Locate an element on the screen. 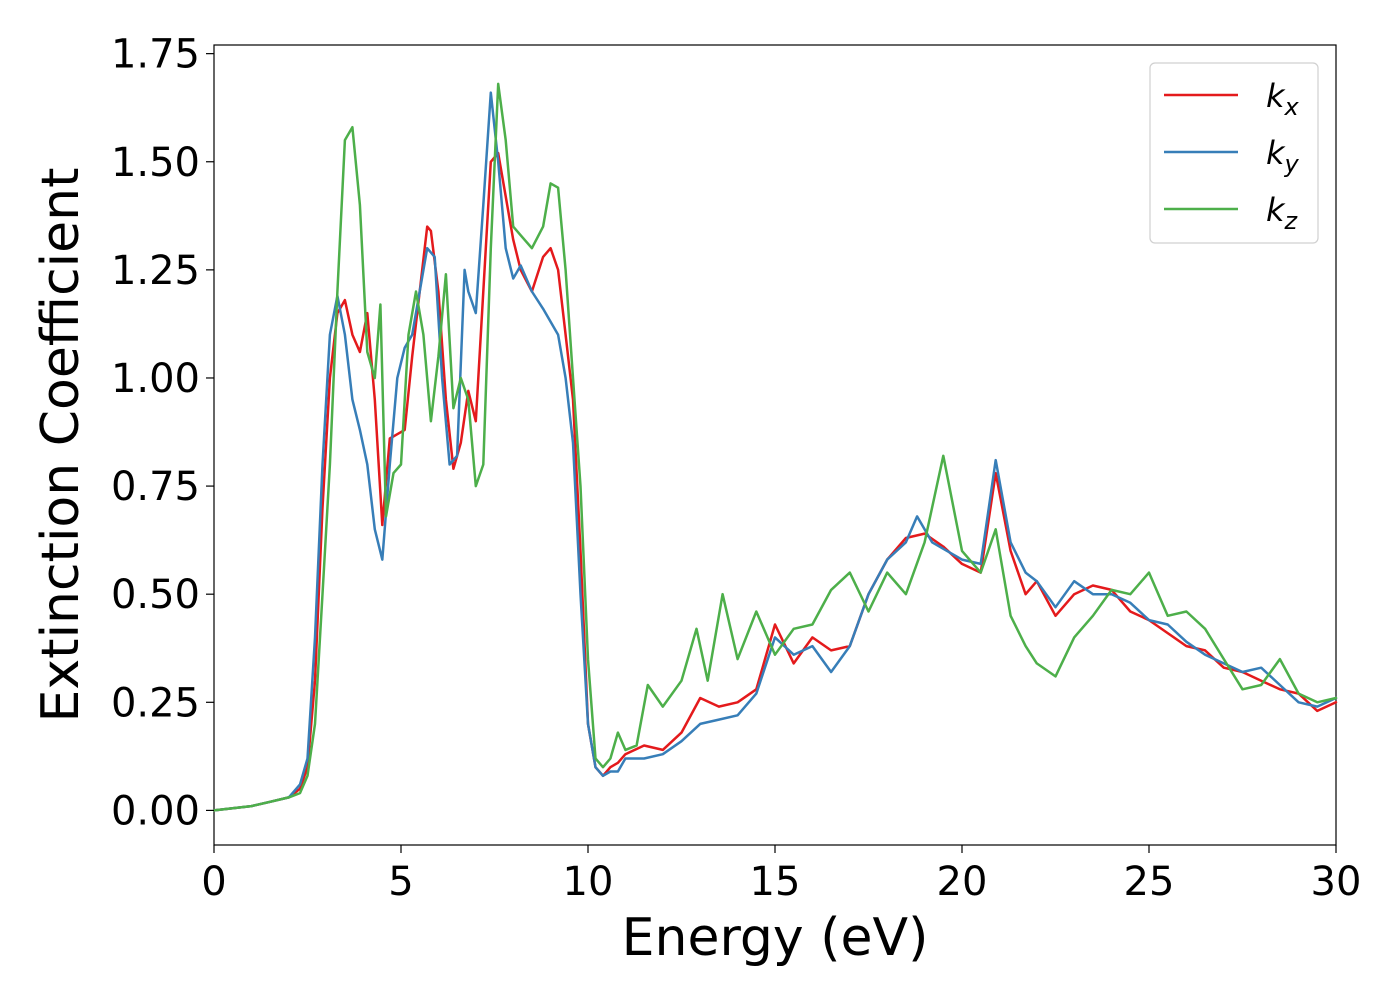 The width and height of the screenshot is (1400, 1000). y-tick-label: 1.50 is located at coordinates (155, 163).